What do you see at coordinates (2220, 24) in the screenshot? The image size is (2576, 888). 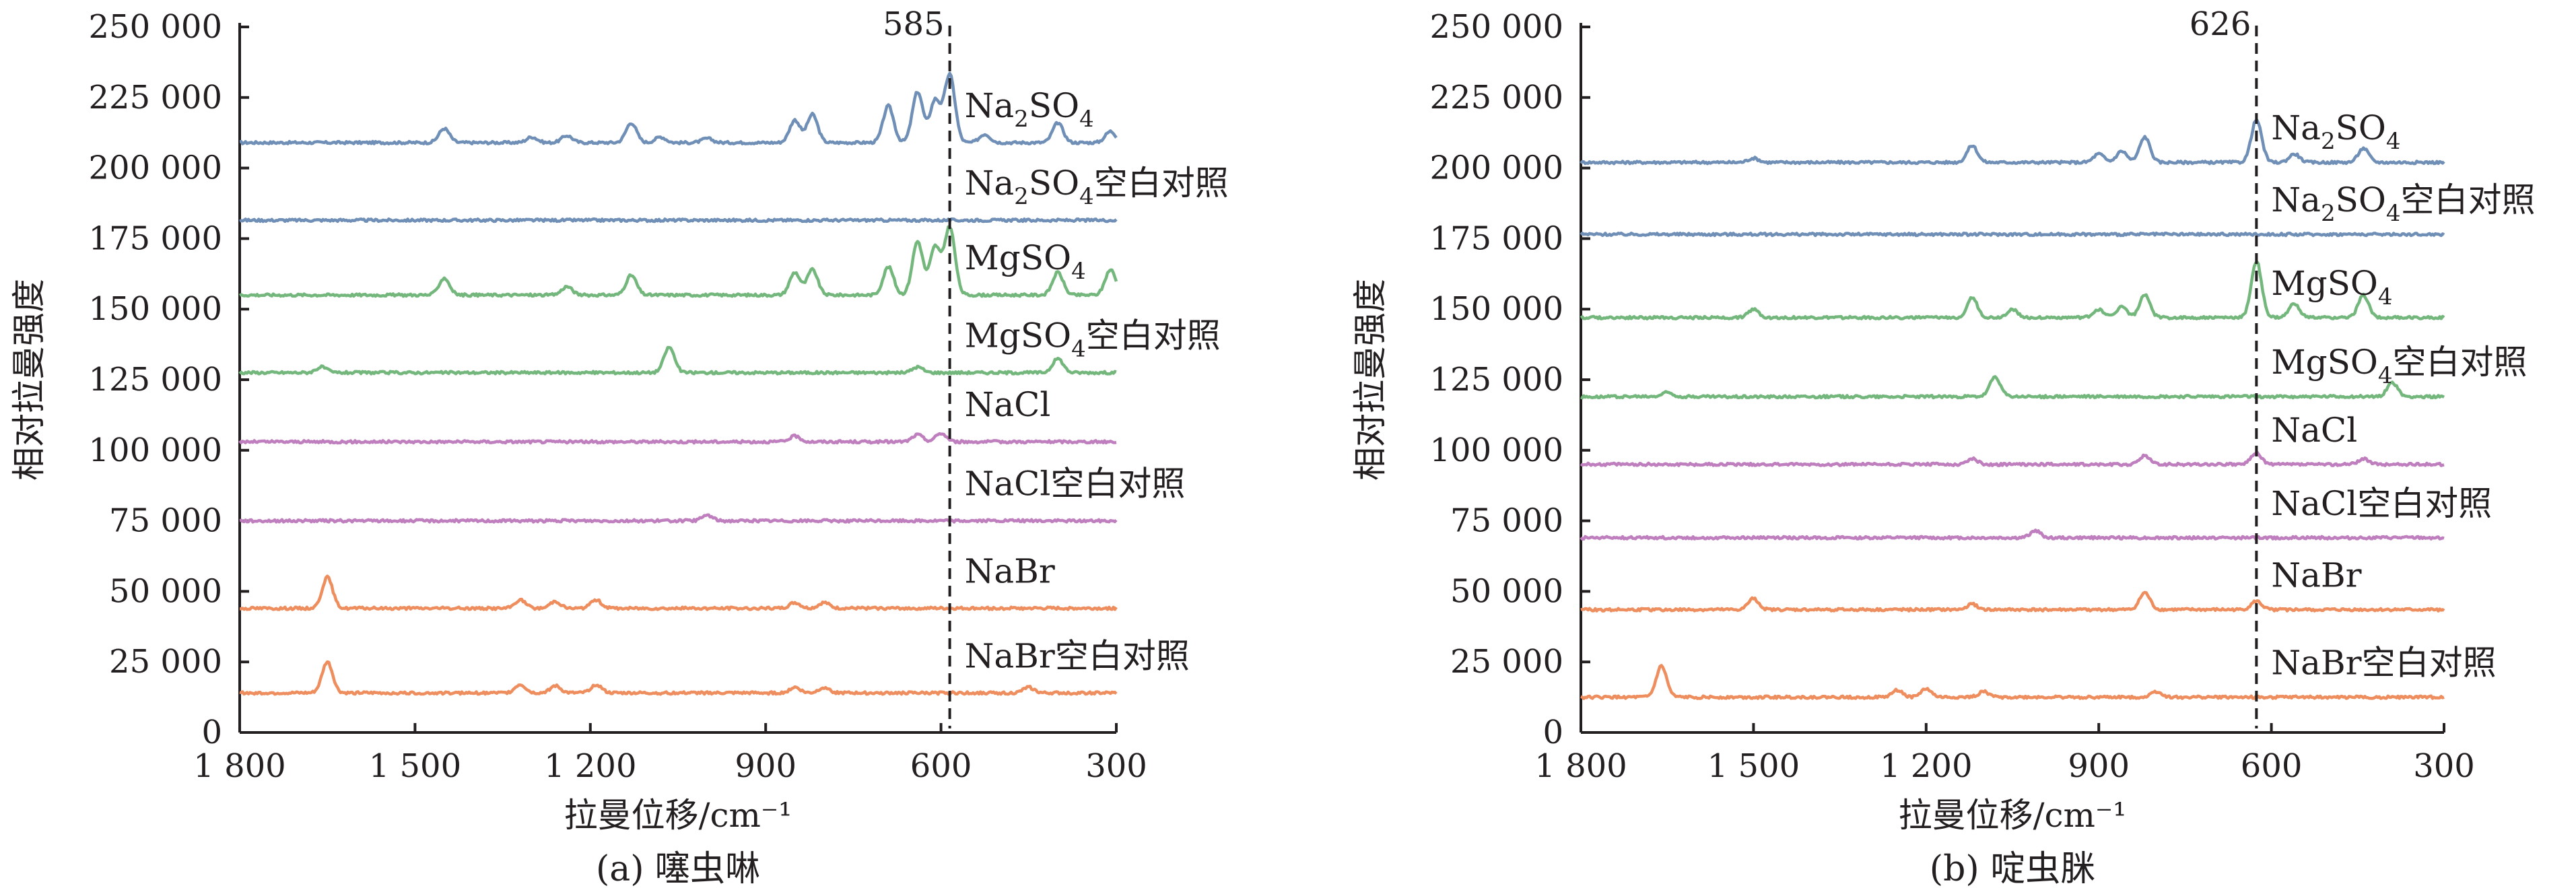 I see `reference-line-label: 626` at bounding box center [2220, 24].